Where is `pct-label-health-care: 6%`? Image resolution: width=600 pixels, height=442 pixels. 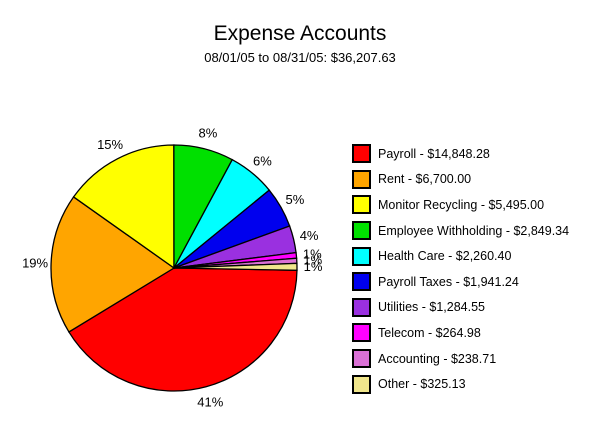 pct-label-health-care: 6% is located at coordinates (262, 160).